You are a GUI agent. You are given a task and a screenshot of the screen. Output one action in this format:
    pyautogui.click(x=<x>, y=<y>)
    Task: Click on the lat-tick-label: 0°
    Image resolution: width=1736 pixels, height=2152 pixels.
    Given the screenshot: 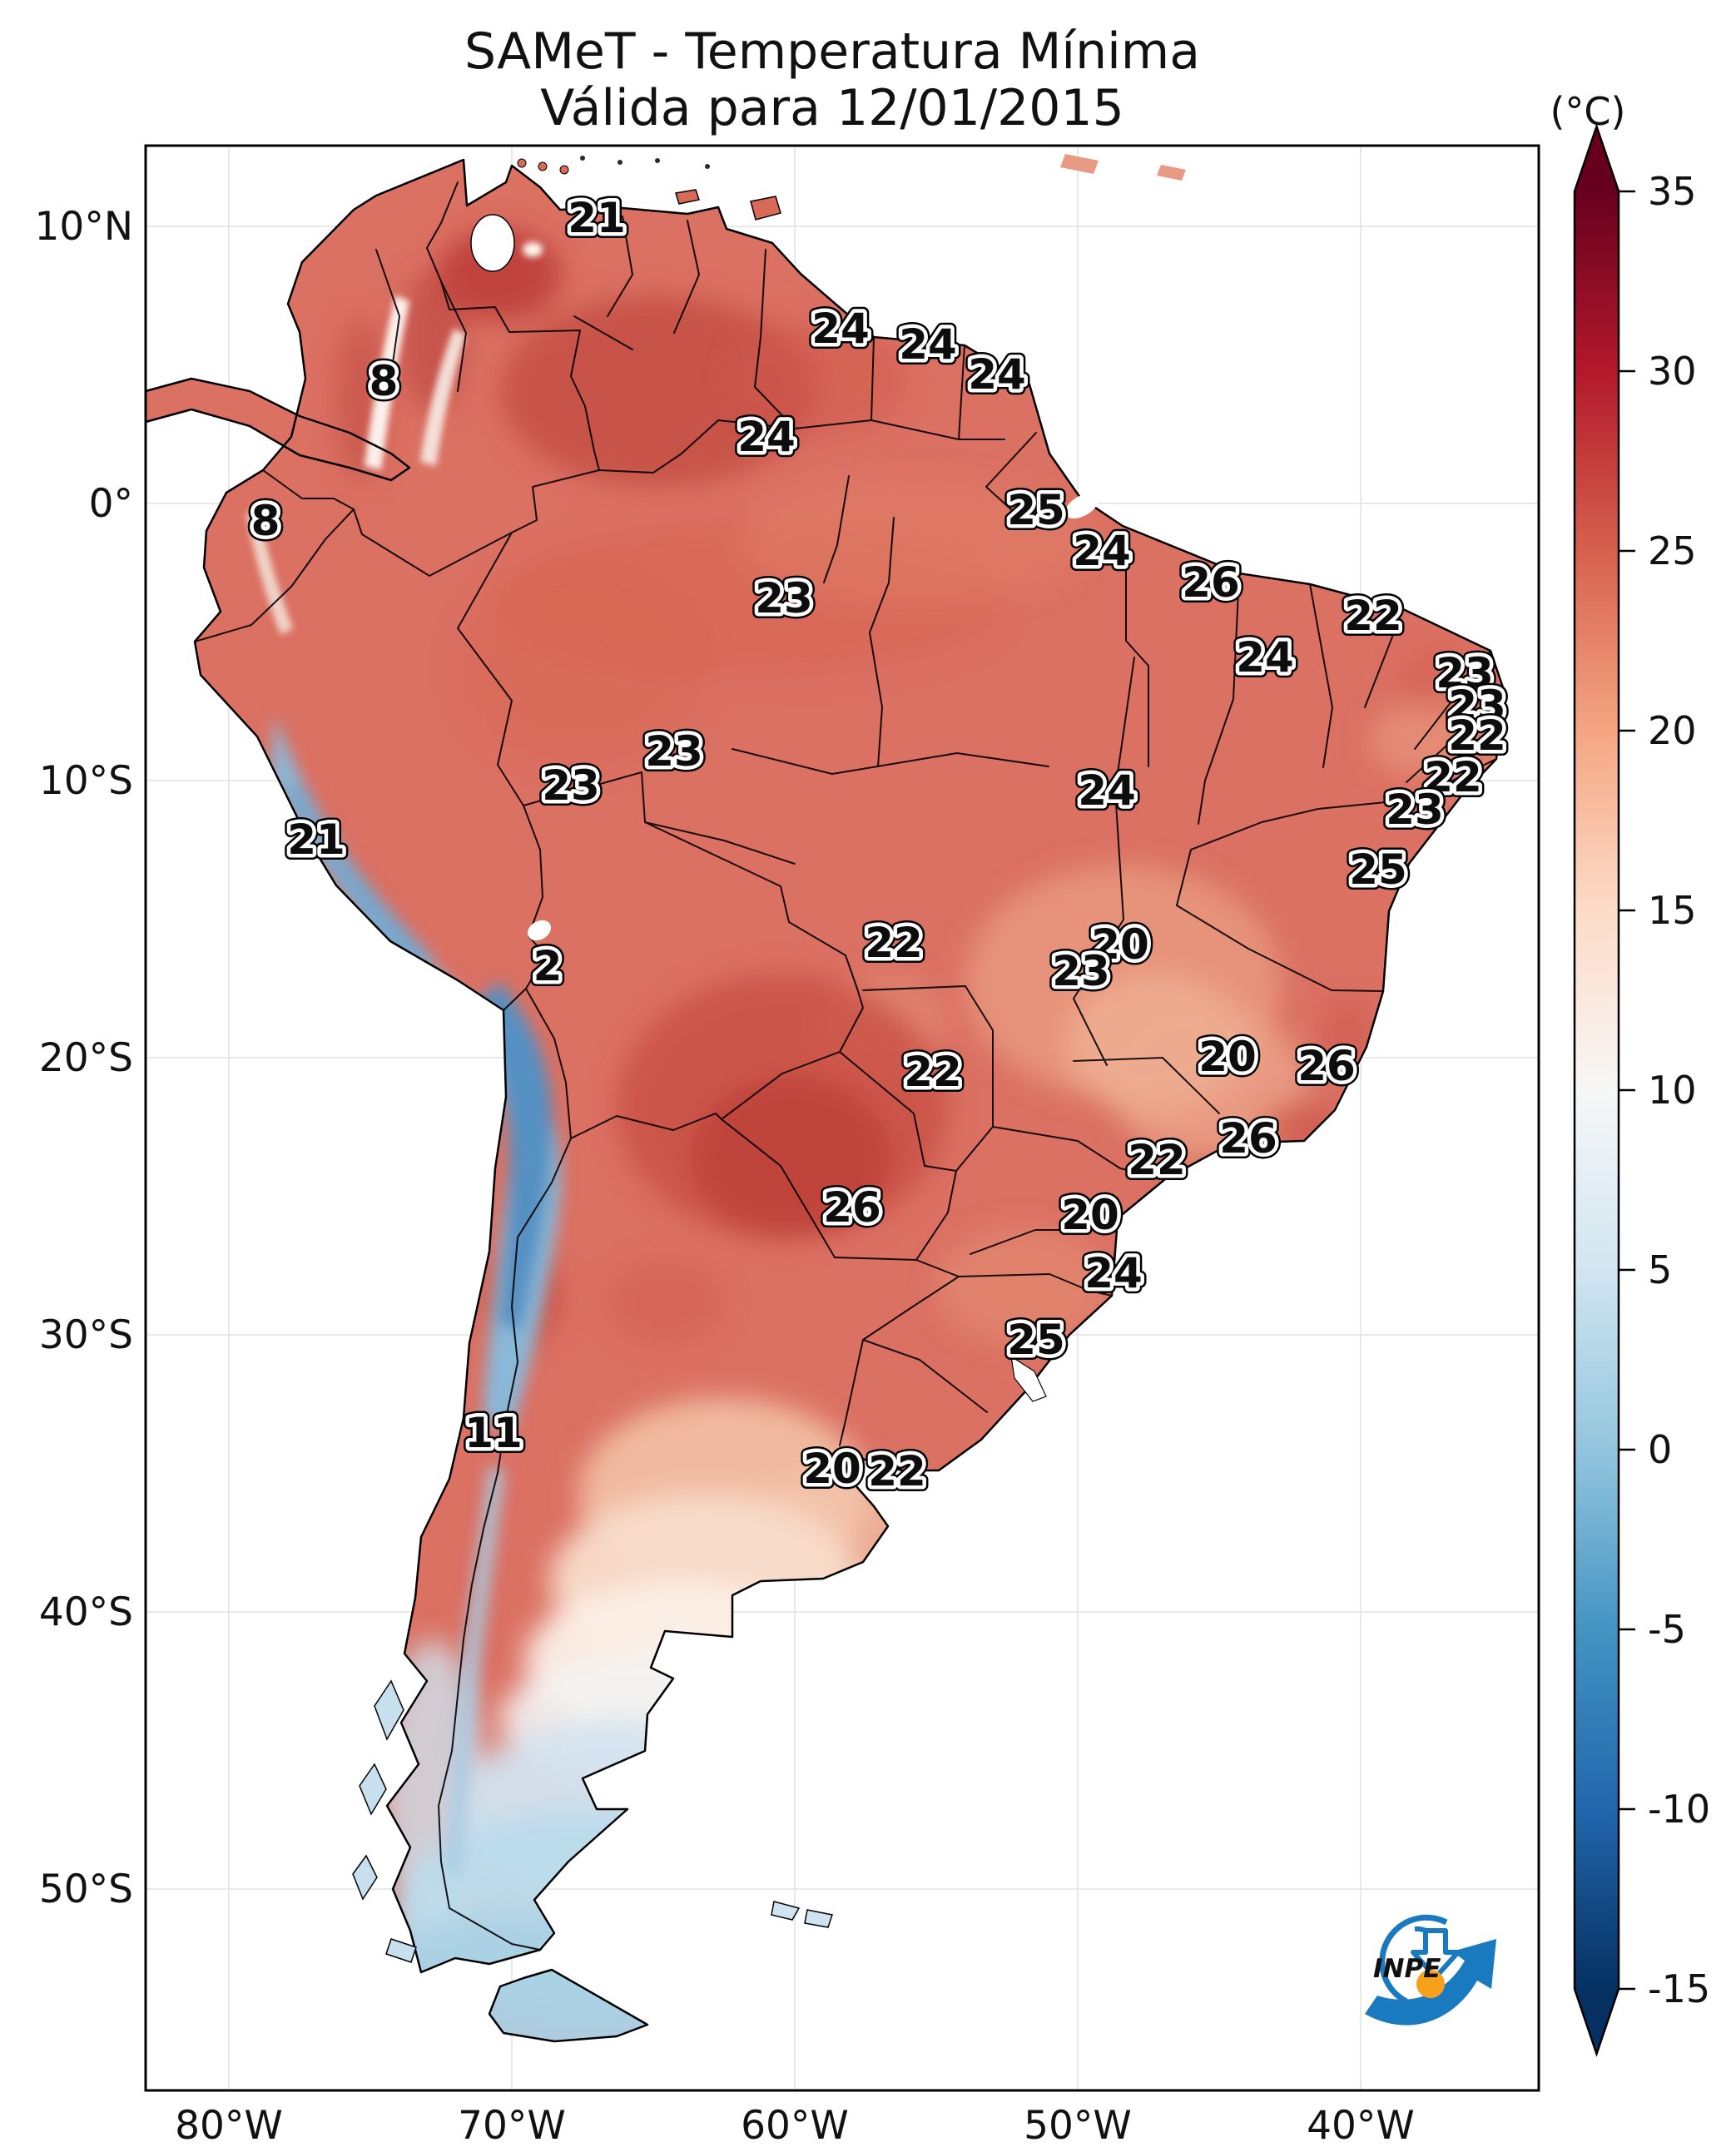 What is the action you would take?
    pyautogui.click(x=111, y=504)
    